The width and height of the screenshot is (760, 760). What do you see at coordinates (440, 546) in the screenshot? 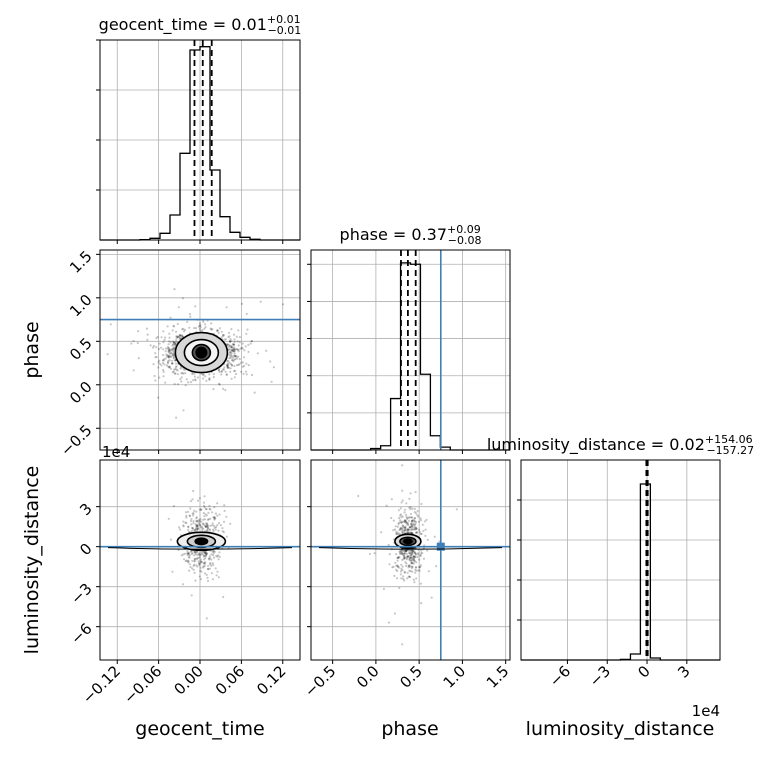
I see `lumdist-vs-phase-truth-marker` at bounding box center [440, 546].